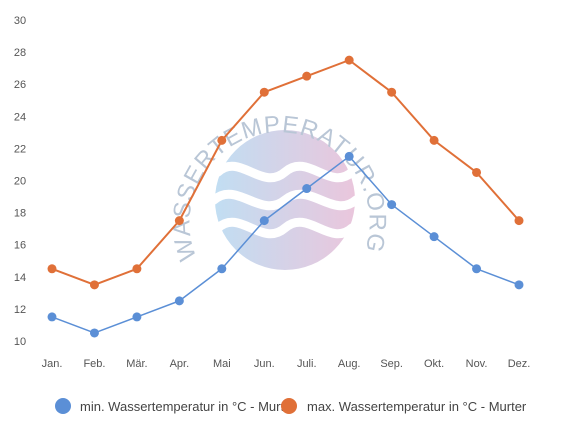  I want to click on x-tick-label: Apr., so click(180, 364).